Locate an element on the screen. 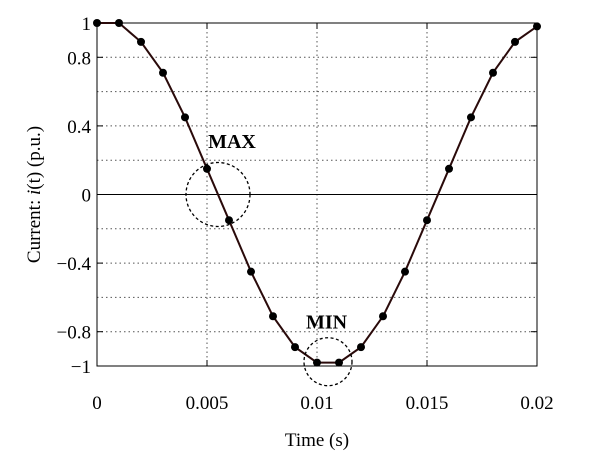 This screenshot has width=602, height=464. y-tick-label: 0 is located at coordinates (87, 196).